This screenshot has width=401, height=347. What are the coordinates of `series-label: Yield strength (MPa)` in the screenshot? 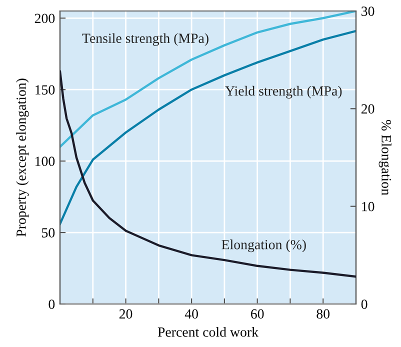 It's located at (283, 92).